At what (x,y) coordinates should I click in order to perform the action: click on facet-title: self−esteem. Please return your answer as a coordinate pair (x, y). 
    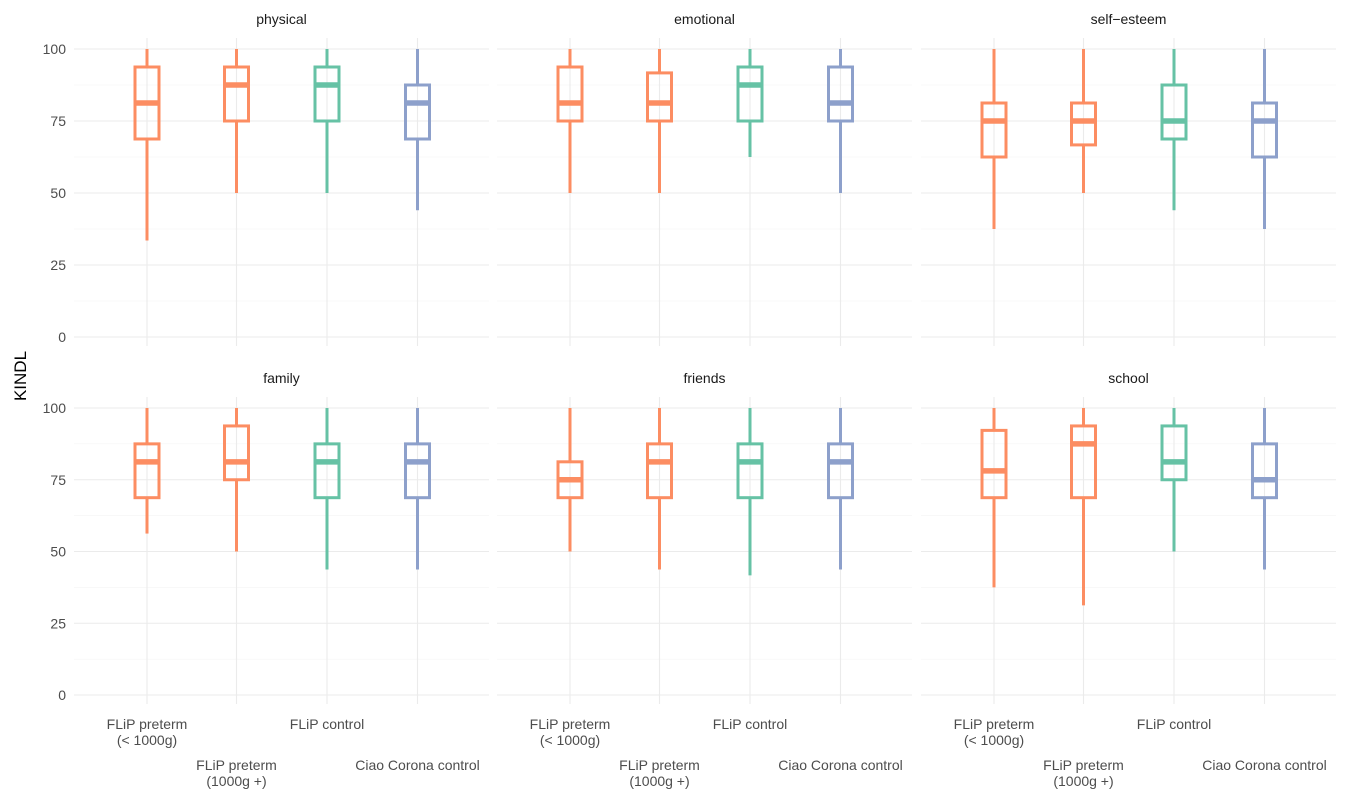
    Looking at the image, I should click on (1129, 19).